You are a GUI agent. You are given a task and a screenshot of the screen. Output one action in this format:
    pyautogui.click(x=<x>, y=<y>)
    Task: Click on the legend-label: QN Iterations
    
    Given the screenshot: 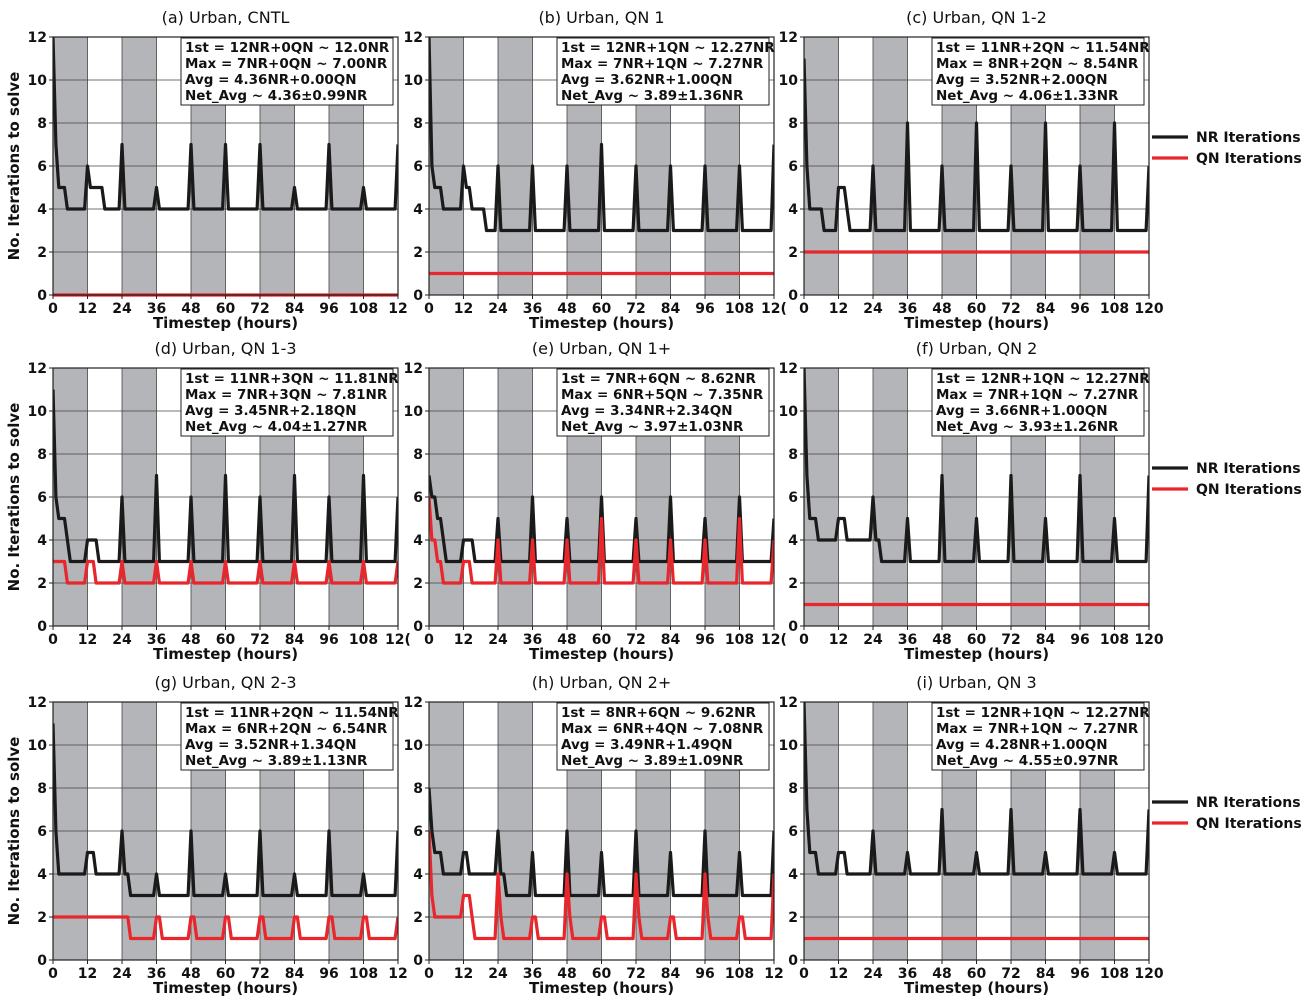 What is the action you would take?
    pyautogui.click(x=1249, y=490)
    